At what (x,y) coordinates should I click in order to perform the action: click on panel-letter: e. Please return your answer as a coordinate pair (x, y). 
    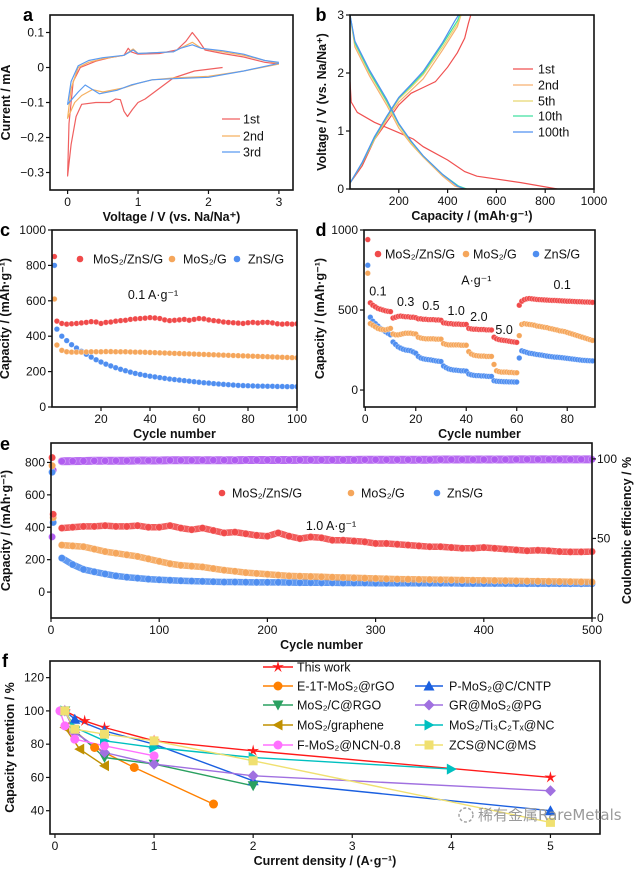
    Looking at the image, I should click on (5, 444).